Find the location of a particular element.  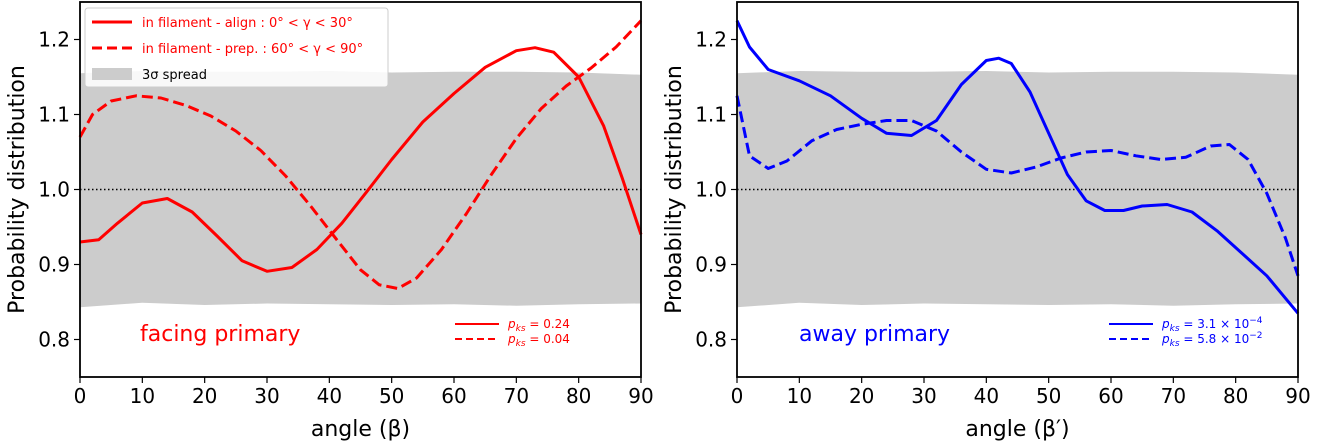

pvalue-legend-label: pks = 5.8 × 10−2 is located at coordinates (1212, 340).